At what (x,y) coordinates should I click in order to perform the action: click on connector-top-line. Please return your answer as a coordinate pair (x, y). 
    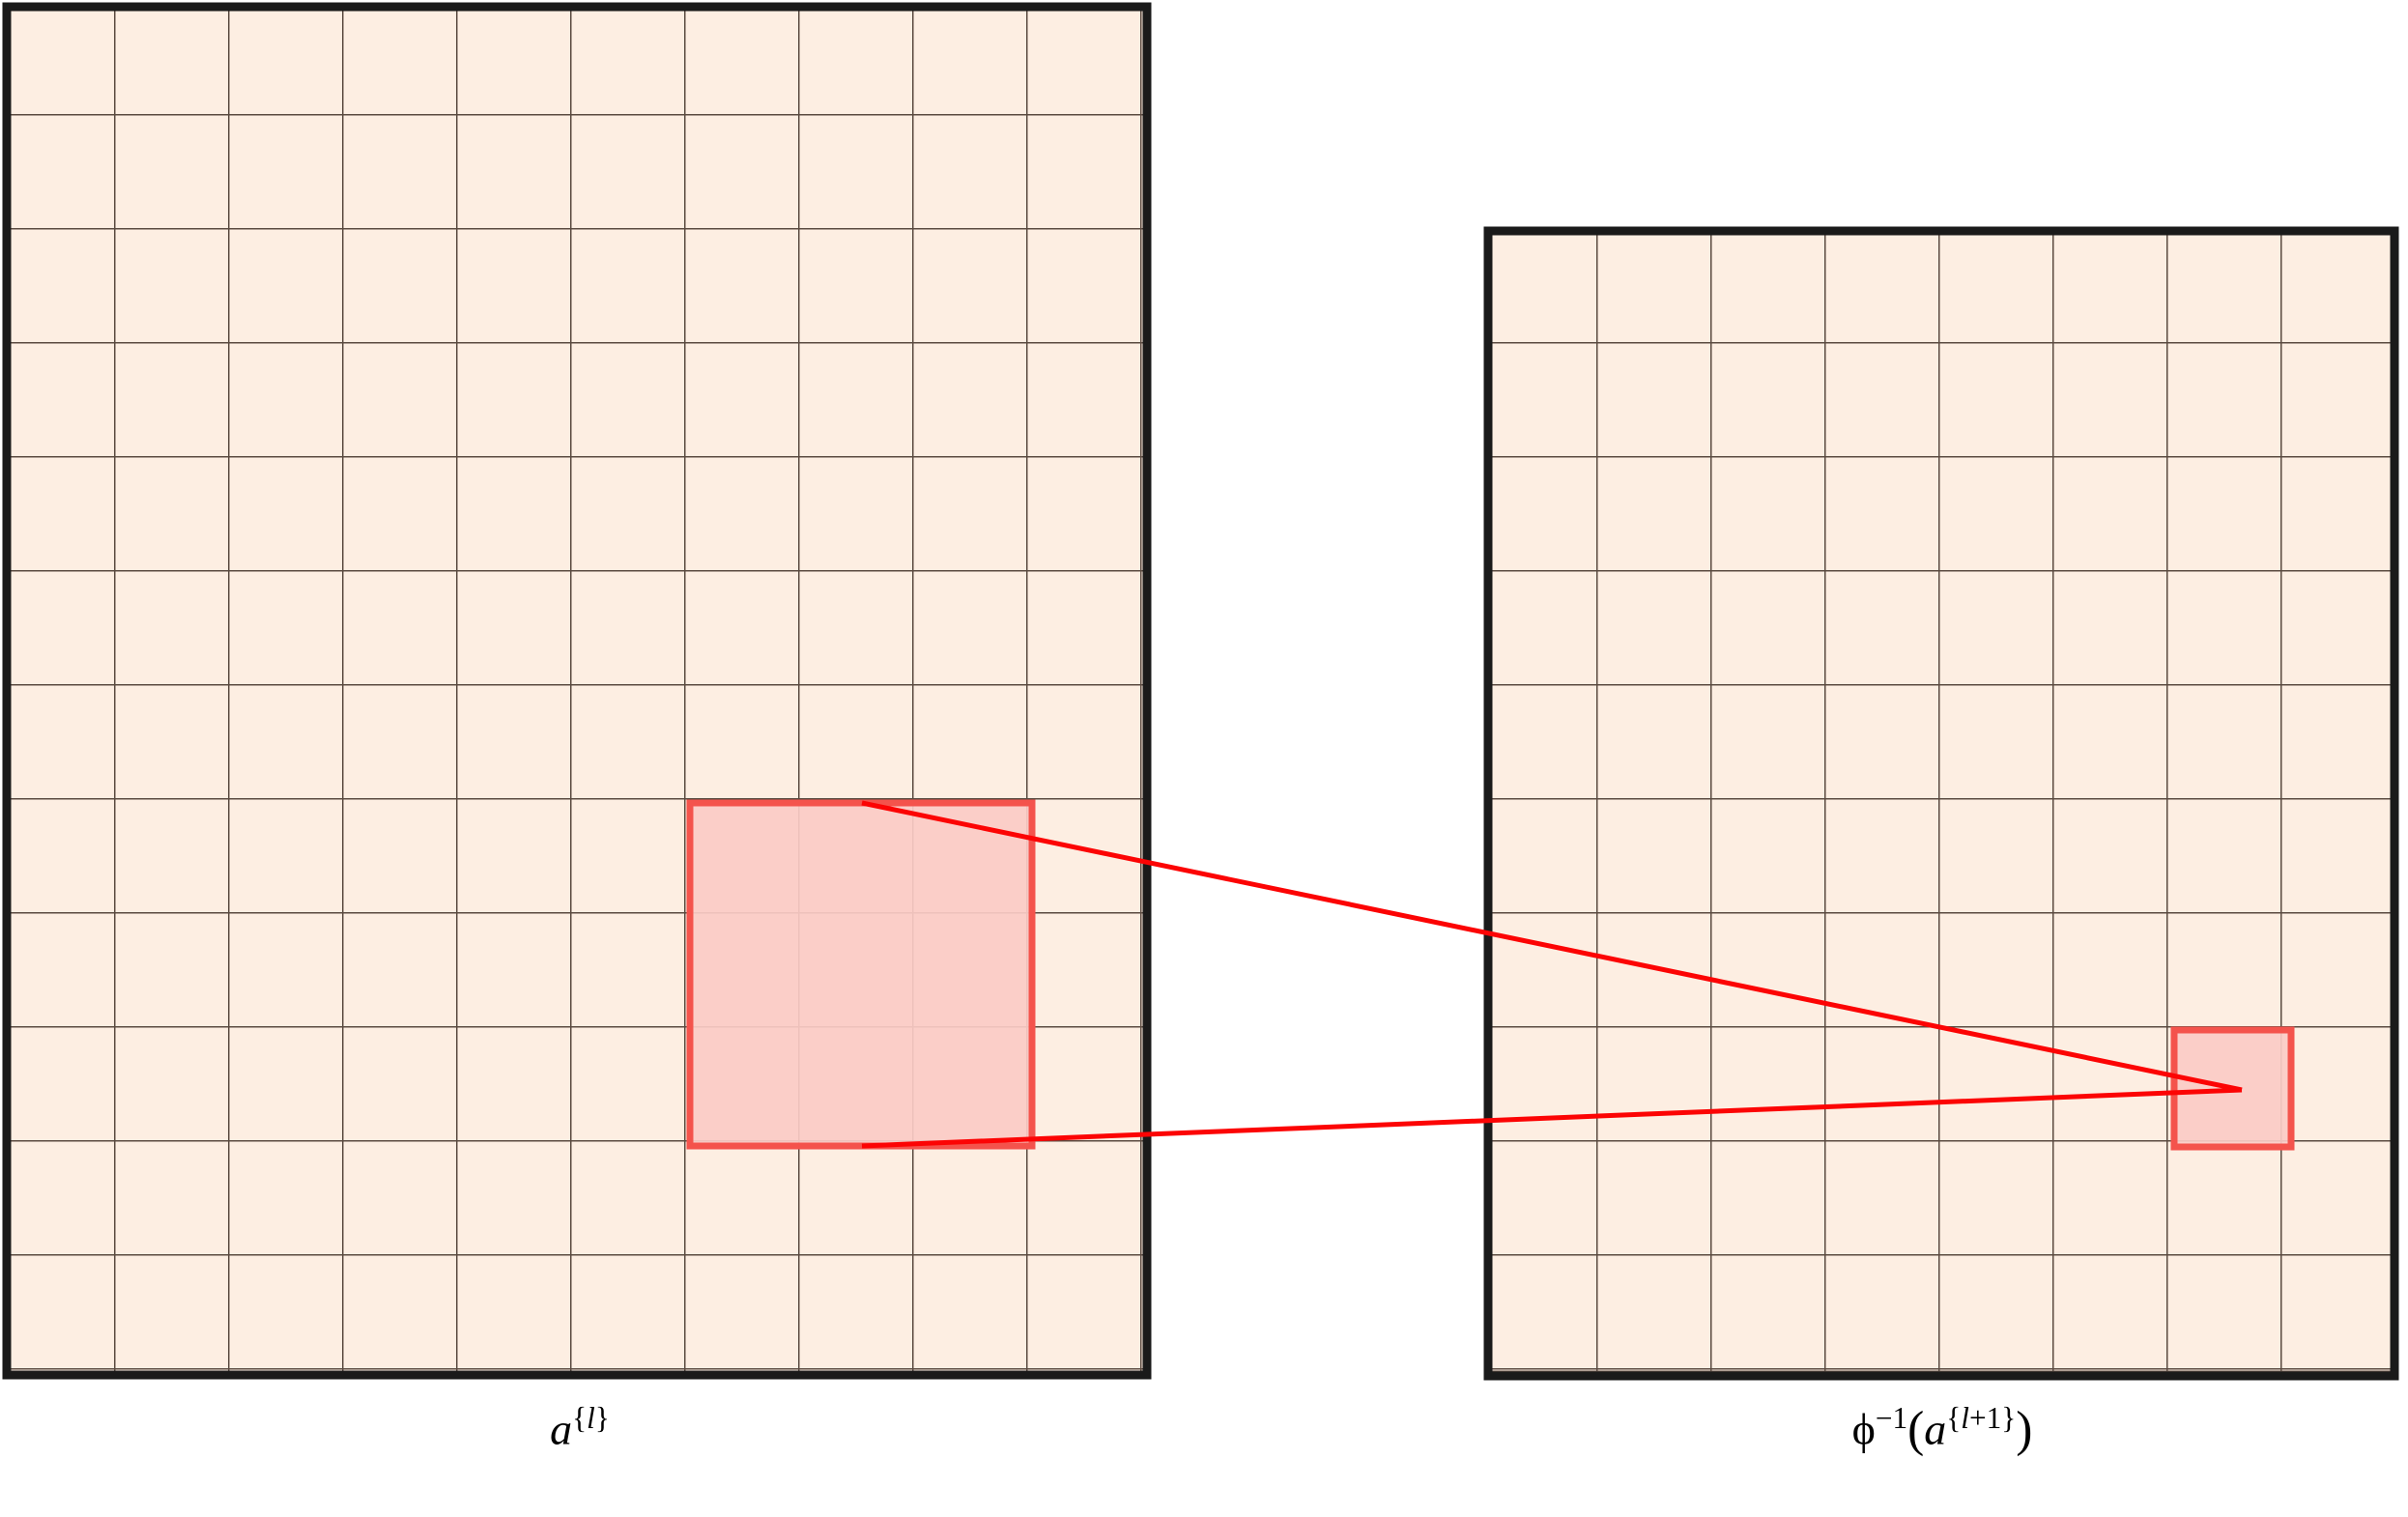
    Looking at the image, I should click on (1552, 946).